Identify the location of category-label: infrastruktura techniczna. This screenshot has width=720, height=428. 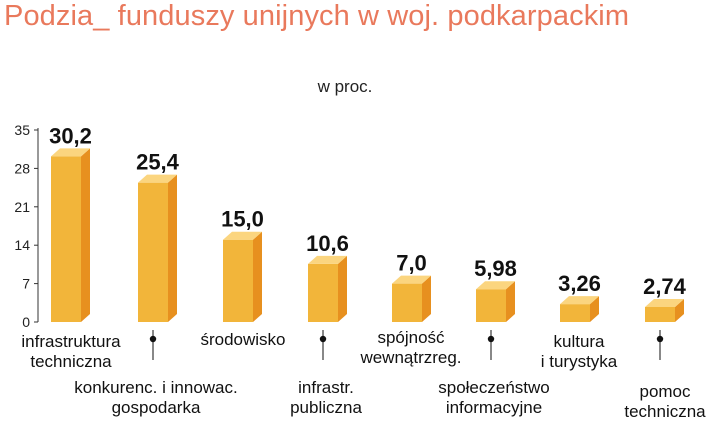
(71, 351).